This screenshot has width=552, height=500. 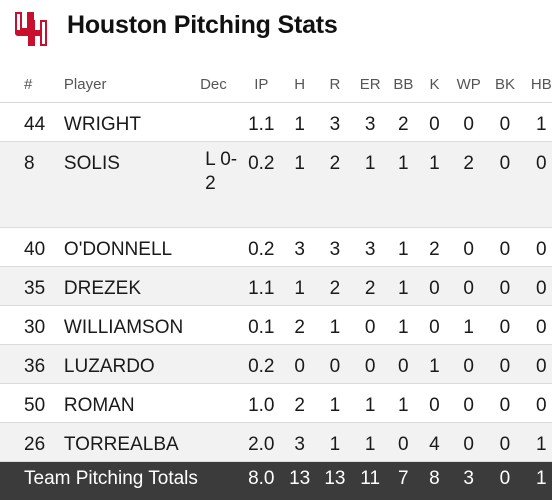 I want to click on cell-r: 0, so click(x=335, y=364).